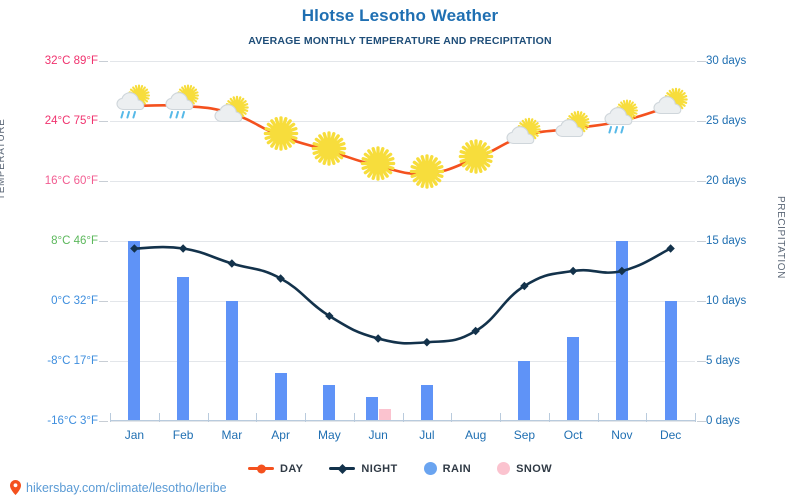 This screenshot has width=800, height=500. I want to click on precipitation-tick-label: 25 days, so click(726, 121).